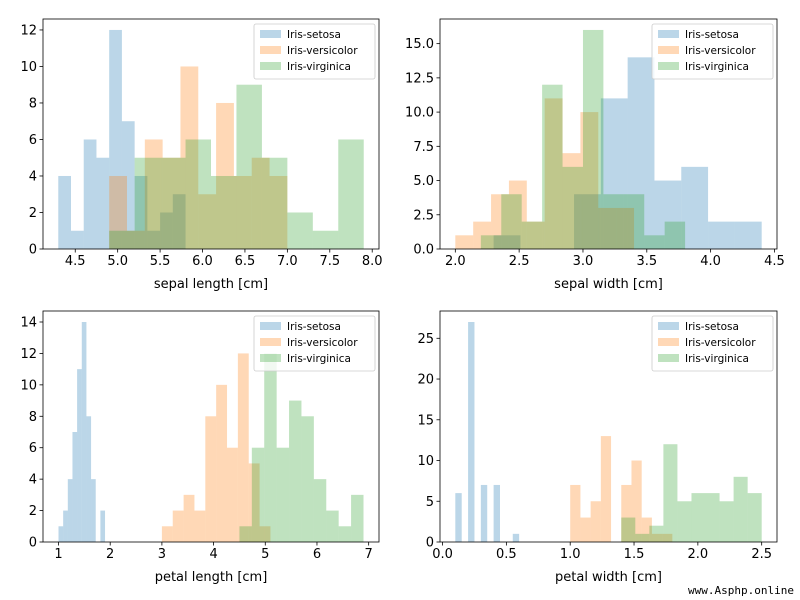  What do you see at coordinates (117, 261) in the screenshot?
I see `x-tick-label: 5.0` at bounding box center [117, 261].